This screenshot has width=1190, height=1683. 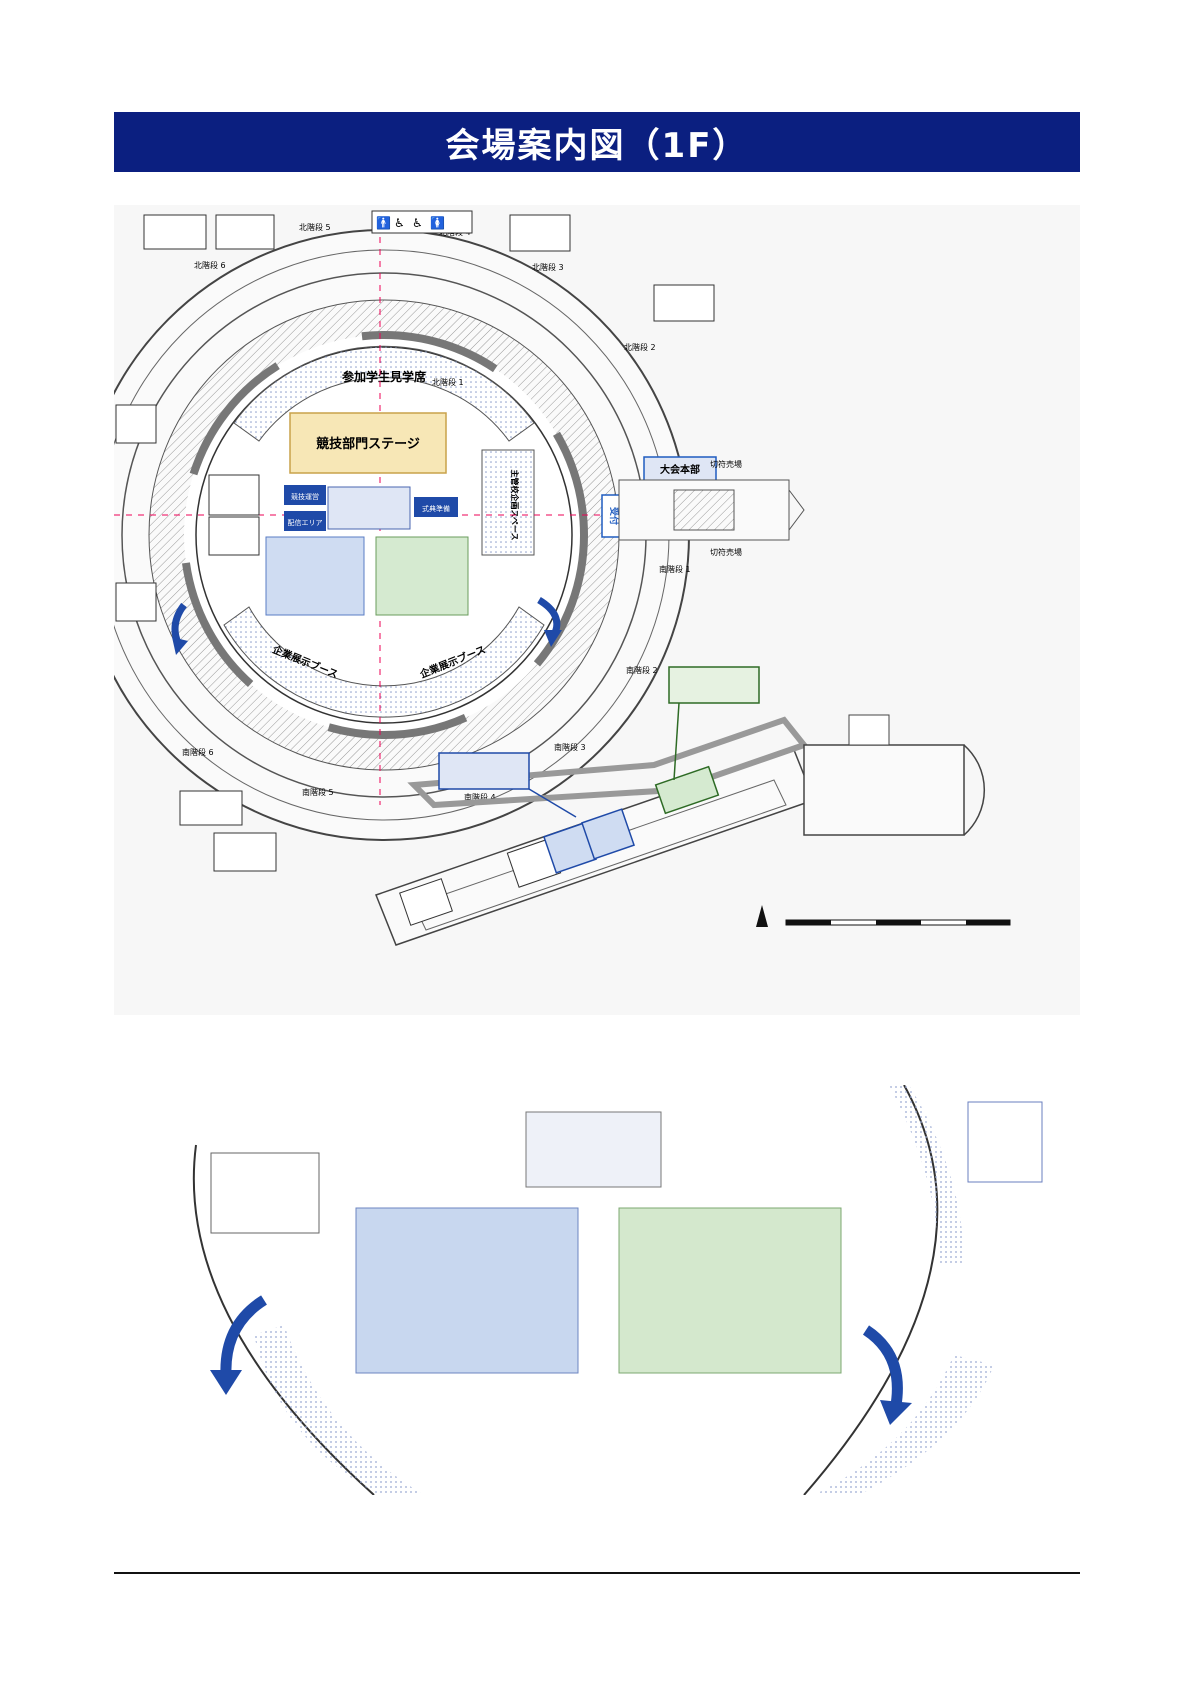 I want to click on south-kyogi-room, so click(x=136, y=602).